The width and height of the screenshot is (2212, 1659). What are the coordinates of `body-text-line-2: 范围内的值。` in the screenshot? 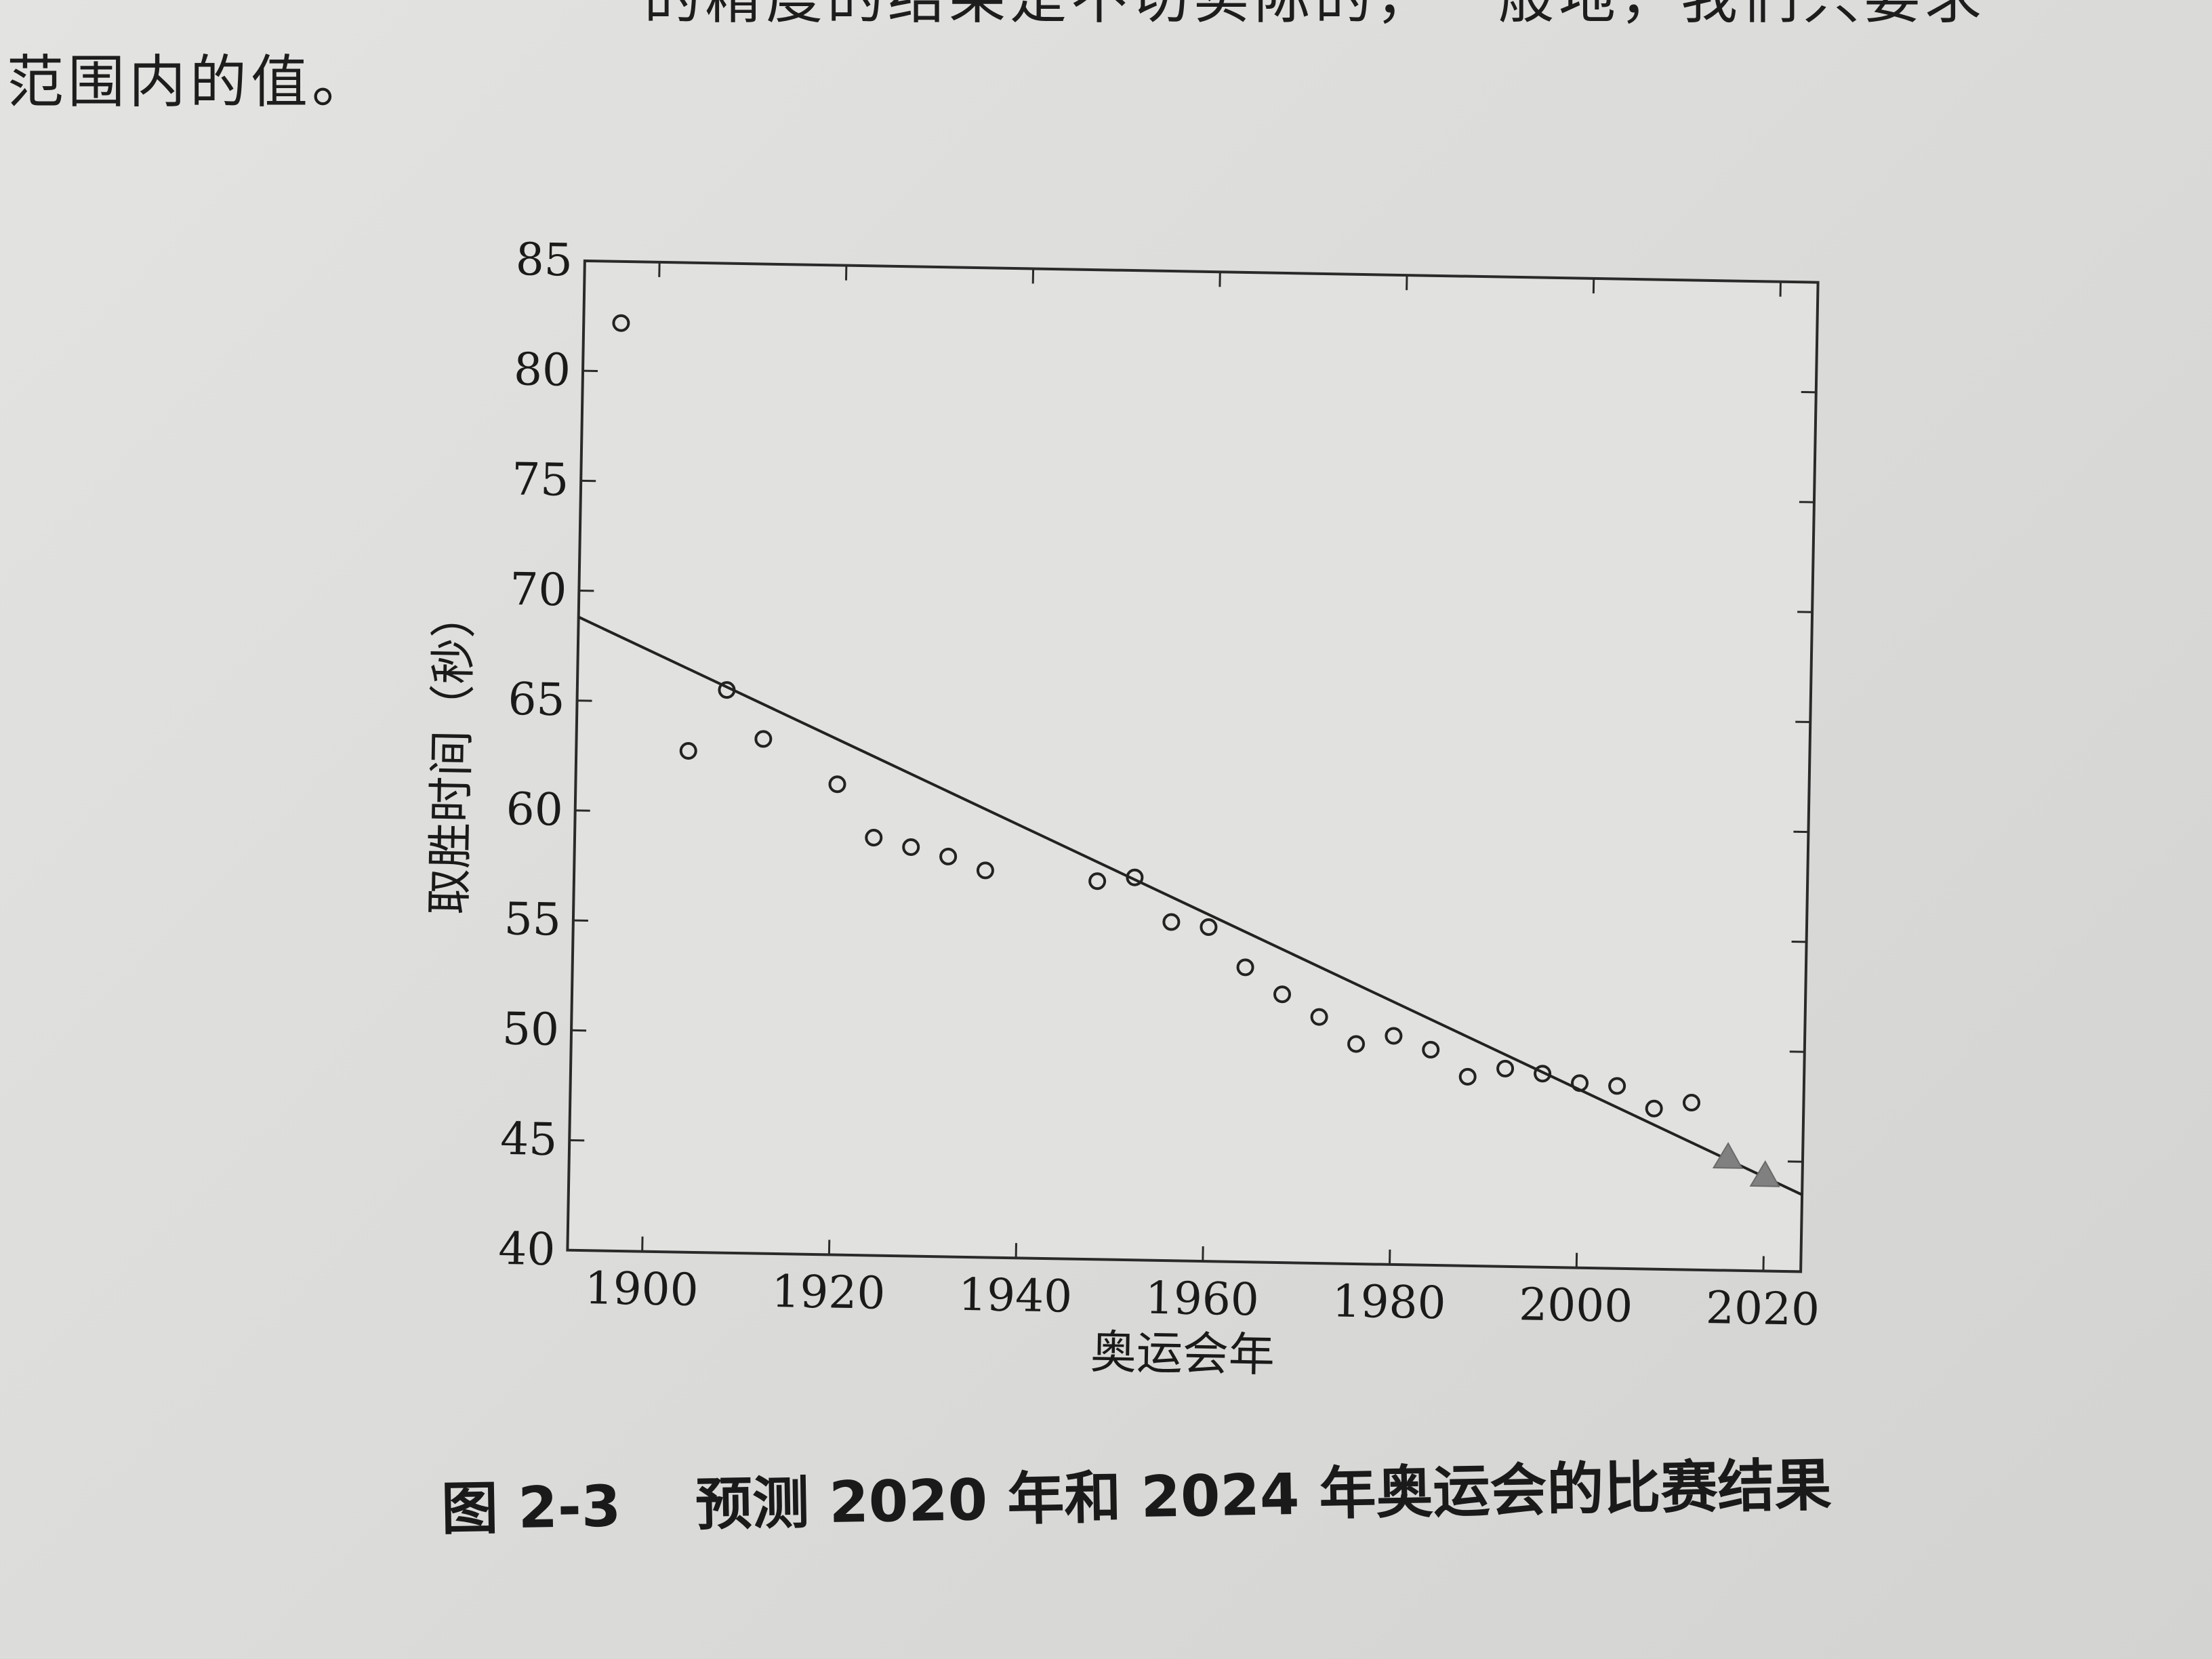 It's located at (190, 82).